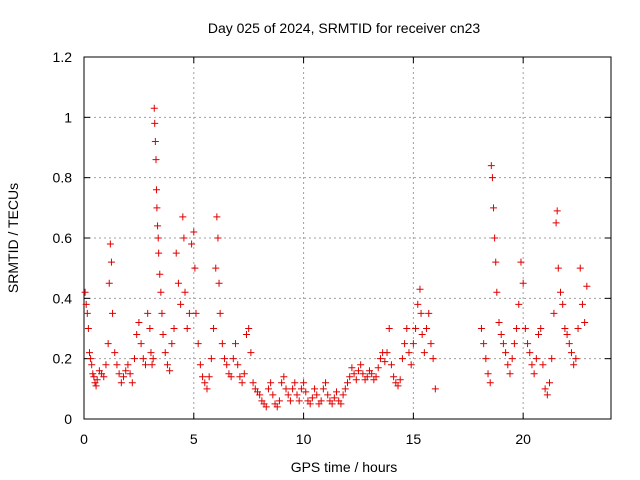  Describe the element at coordinates (194, 439) in the screenshot. I see `x-tick-label: 5` at that location.